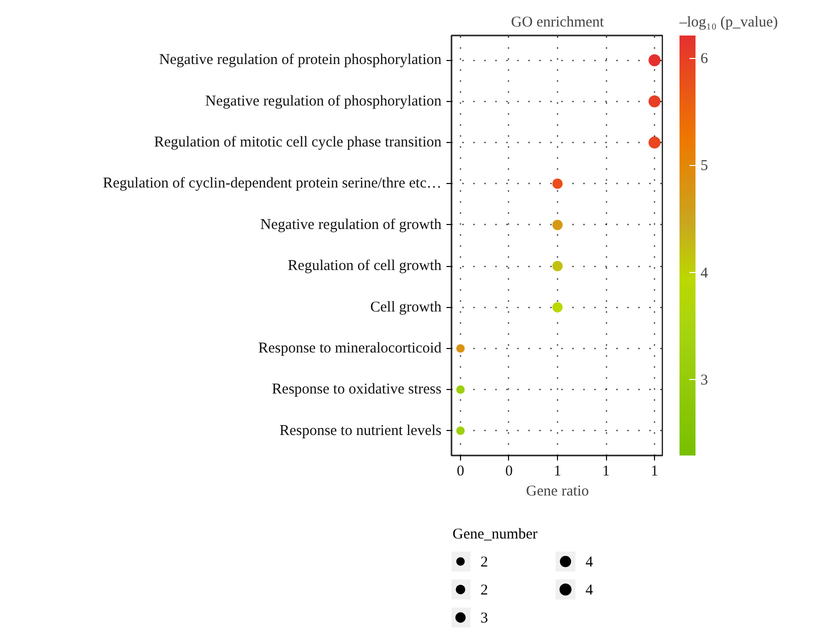 This screenshot has width=817, height=641. Describe the element at coordinates (704, 166) in the screenshot. I see `color-bar-label: 5` at that location.